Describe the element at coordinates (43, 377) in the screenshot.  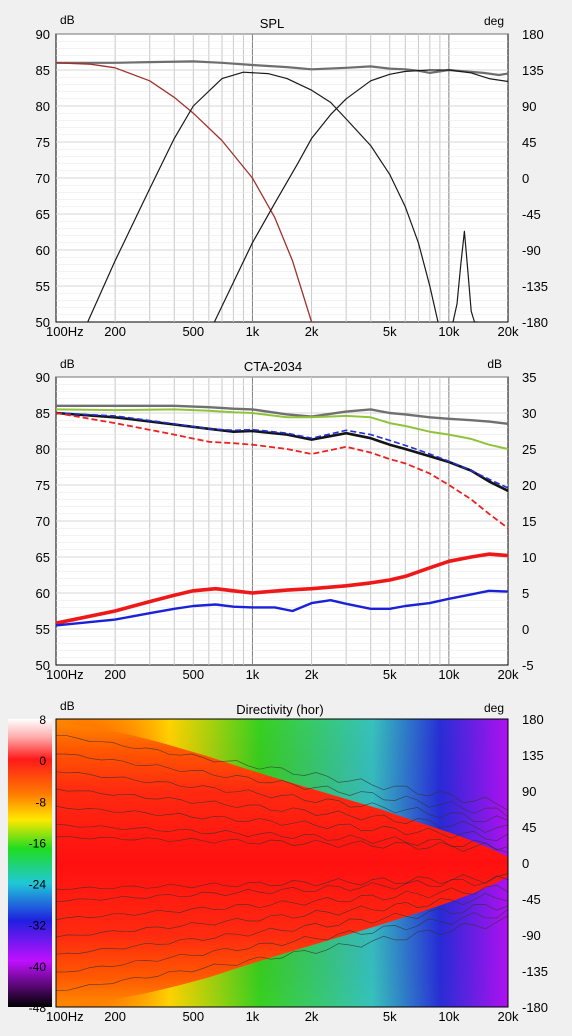
I see `y-tick-label: 90` at that location.